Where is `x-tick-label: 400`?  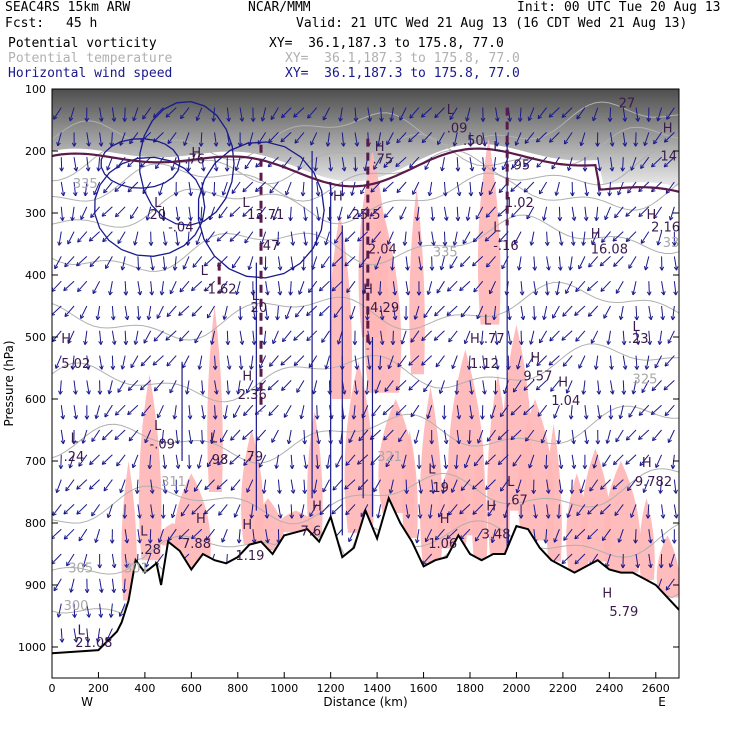
x-tick-label: 400 is located at coordinates (144, 688).